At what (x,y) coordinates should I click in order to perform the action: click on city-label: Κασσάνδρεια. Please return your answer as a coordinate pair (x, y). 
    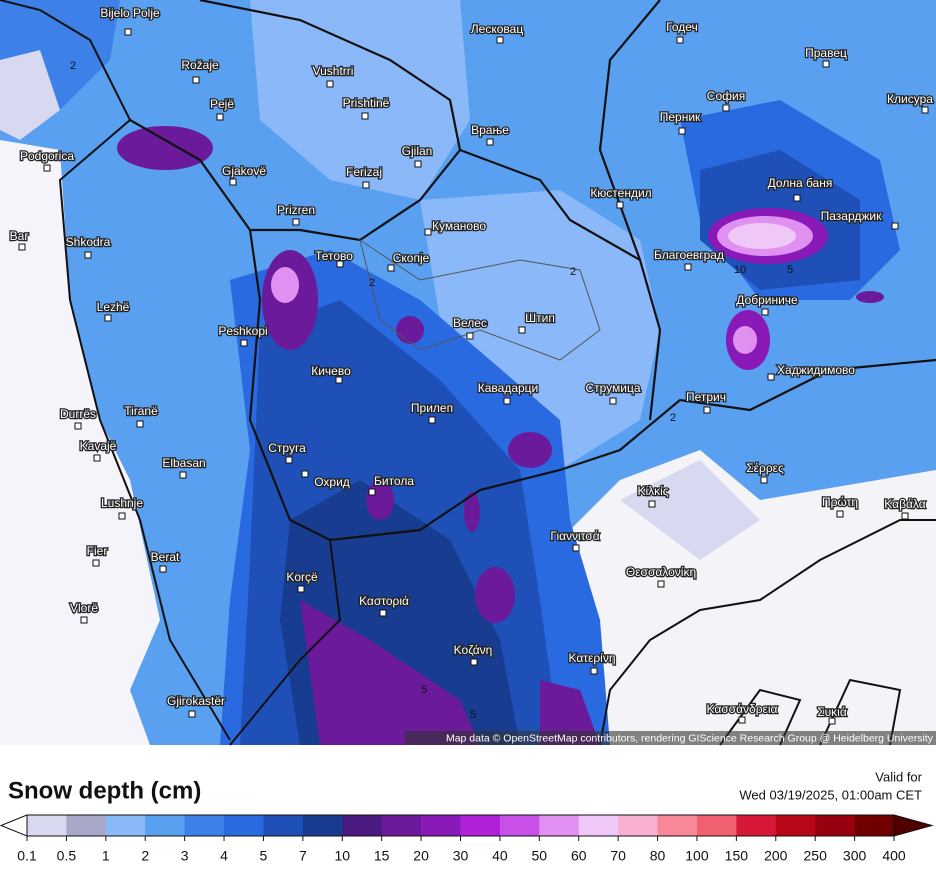
    Looking at the image, I should click on (741, 709).